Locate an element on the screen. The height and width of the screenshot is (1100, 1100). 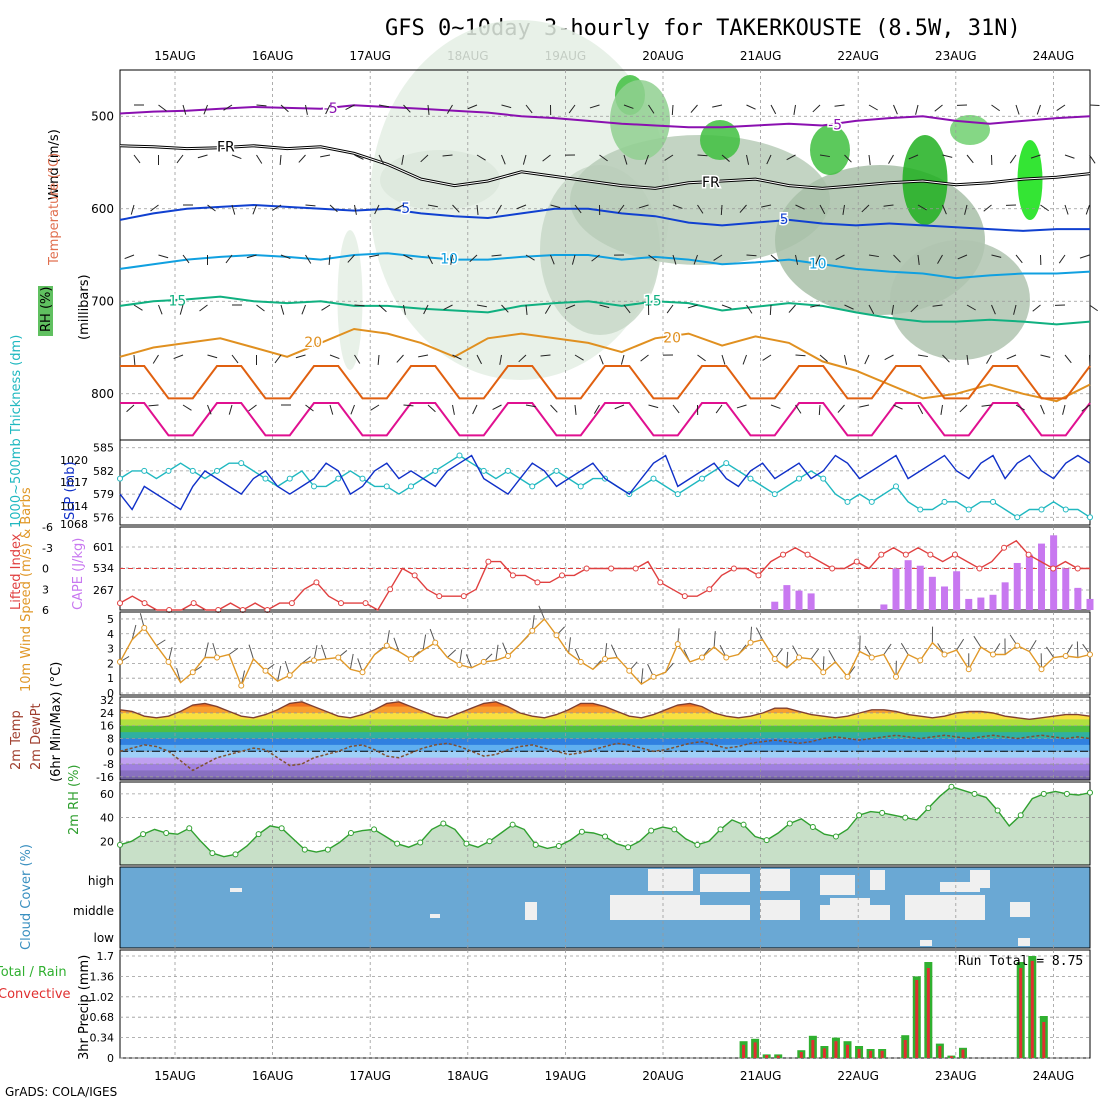
cloud-ytick-low: low is located at coordinates (104, 938).